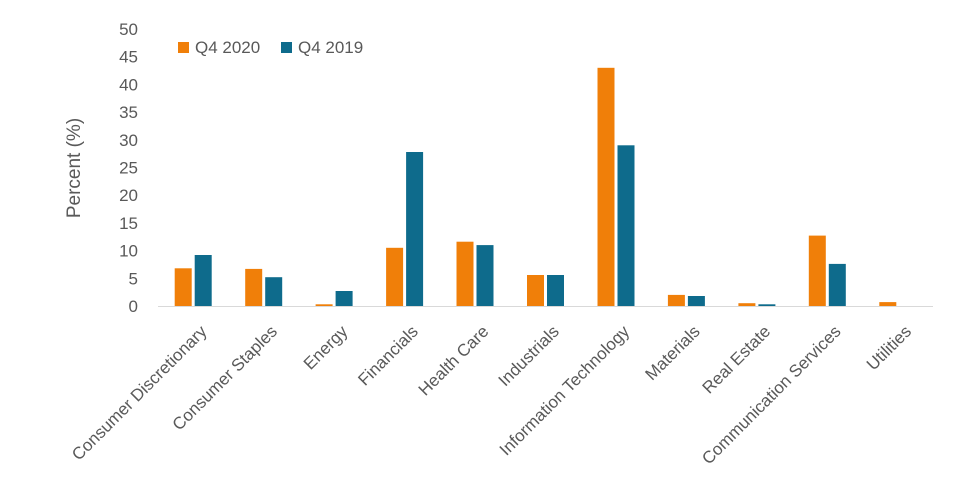  I want to click on legend-item-q4-2019: Q4 2019, so click(322, 47).